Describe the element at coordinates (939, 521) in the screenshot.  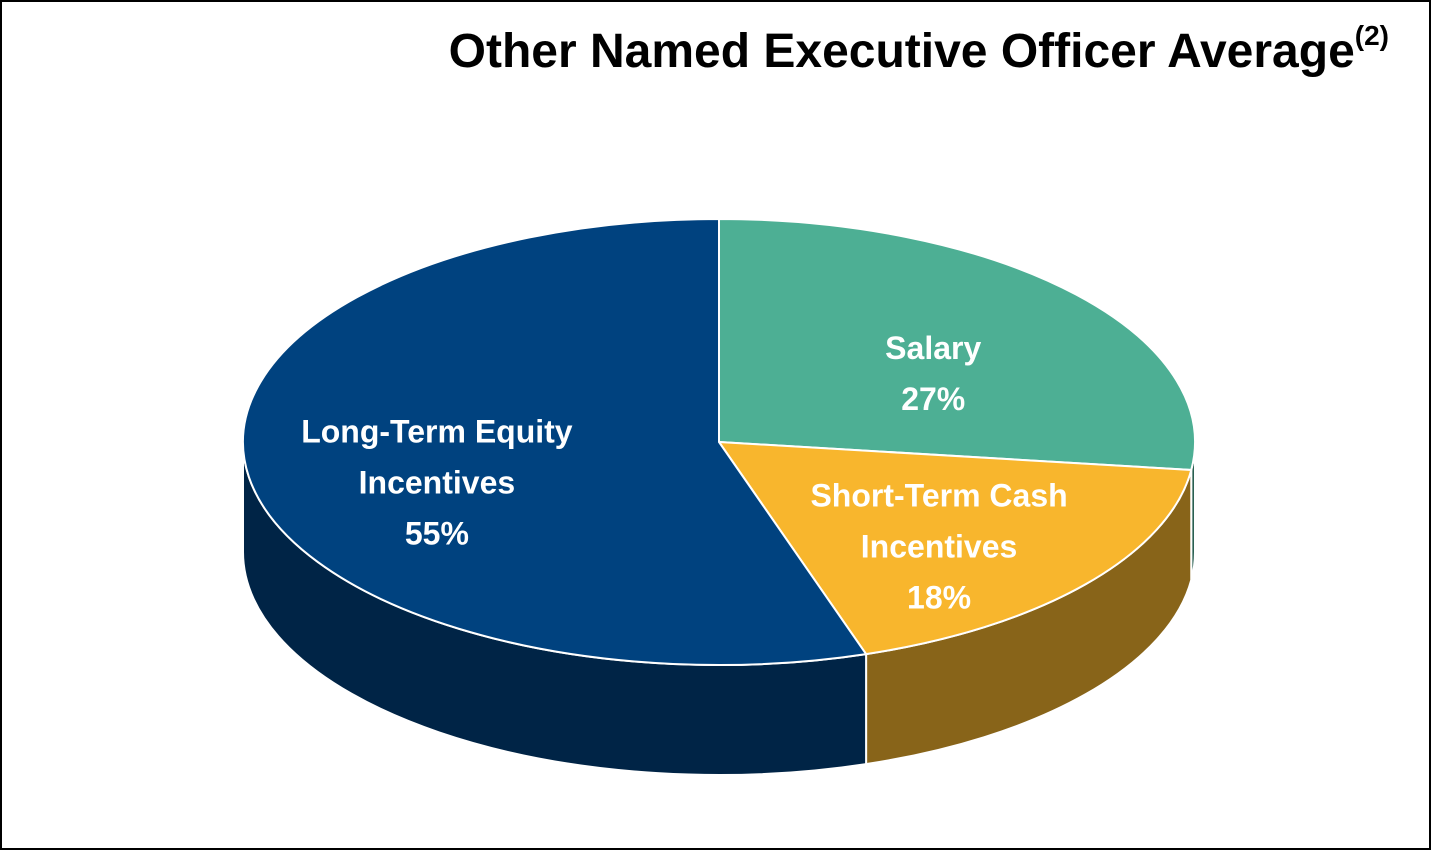
I see `category: Short-Term Cash Incentives` at that location.